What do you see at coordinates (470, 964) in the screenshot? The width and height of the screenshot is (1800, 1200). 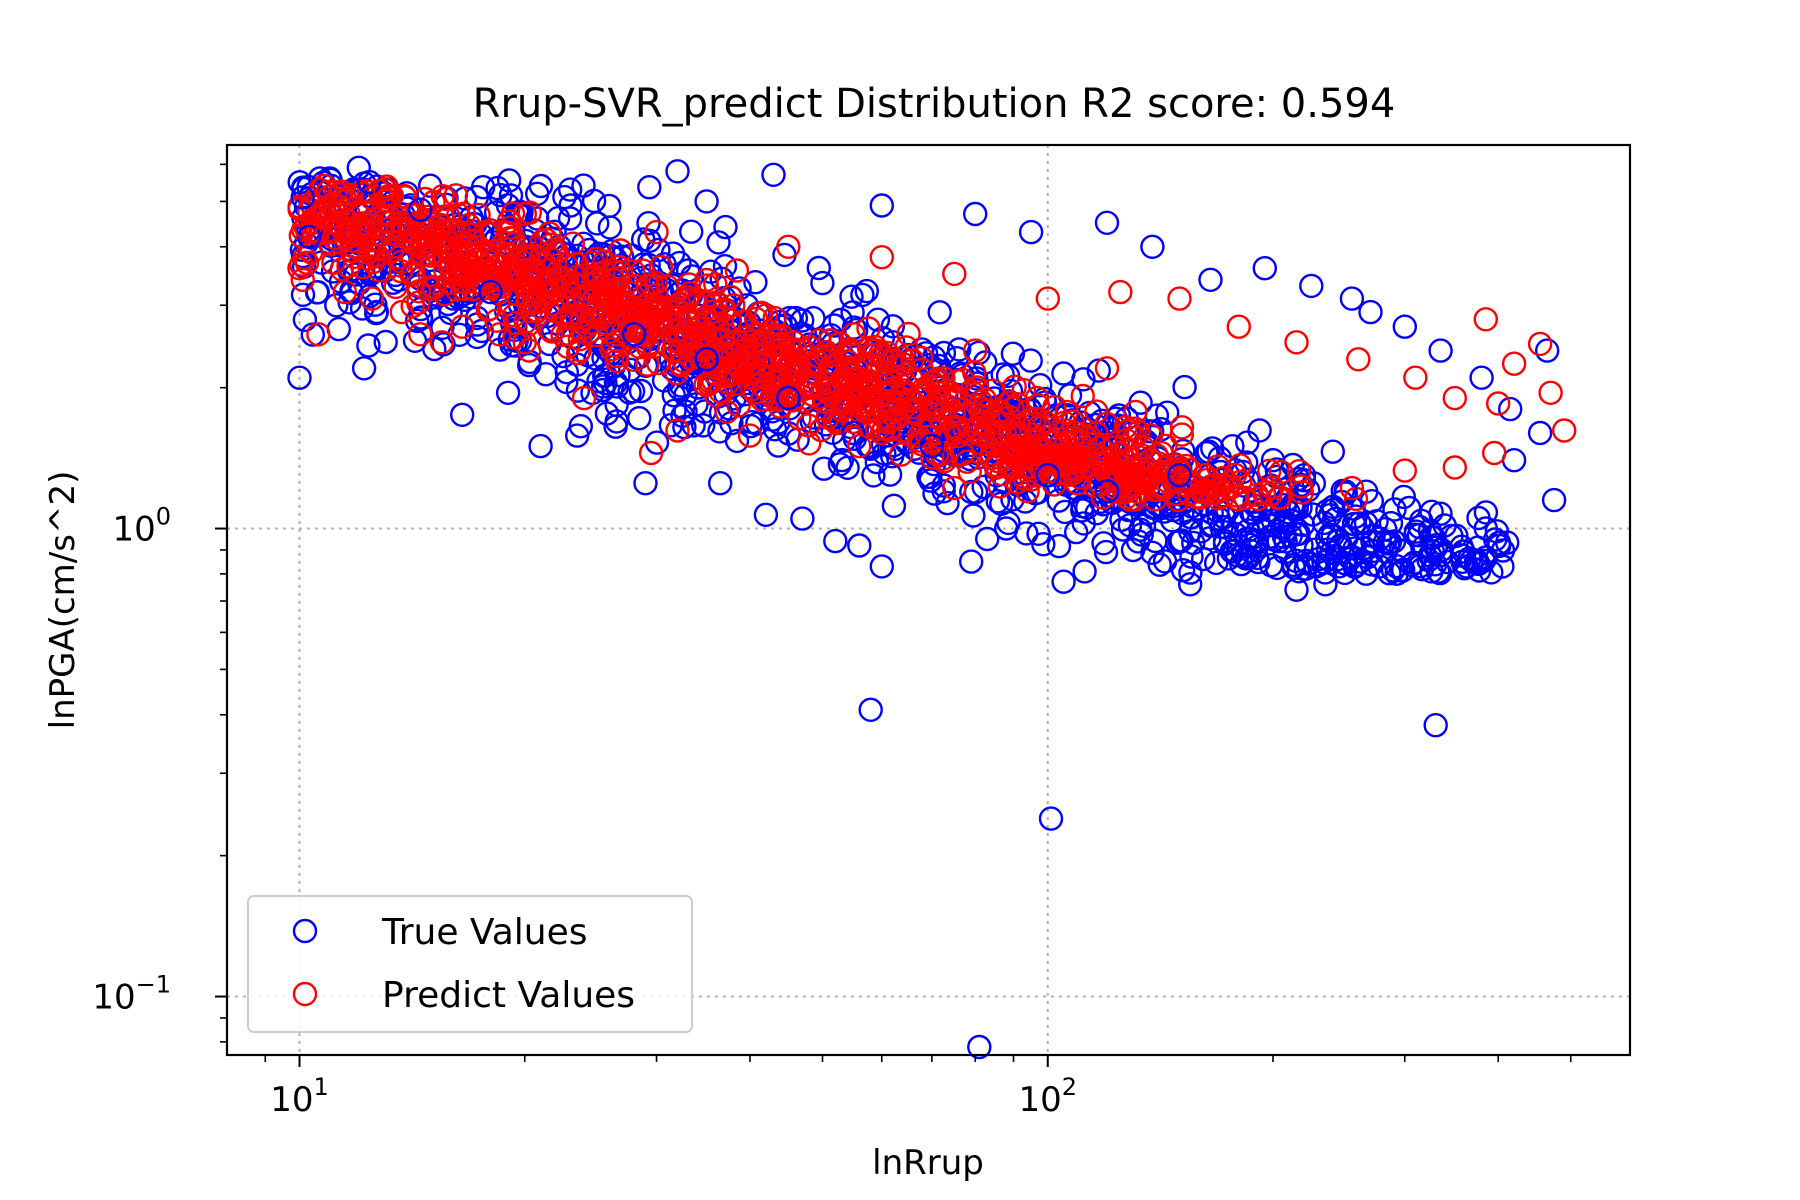 I see `legend: True Values Predict Values` at bounding box center [470, 964].